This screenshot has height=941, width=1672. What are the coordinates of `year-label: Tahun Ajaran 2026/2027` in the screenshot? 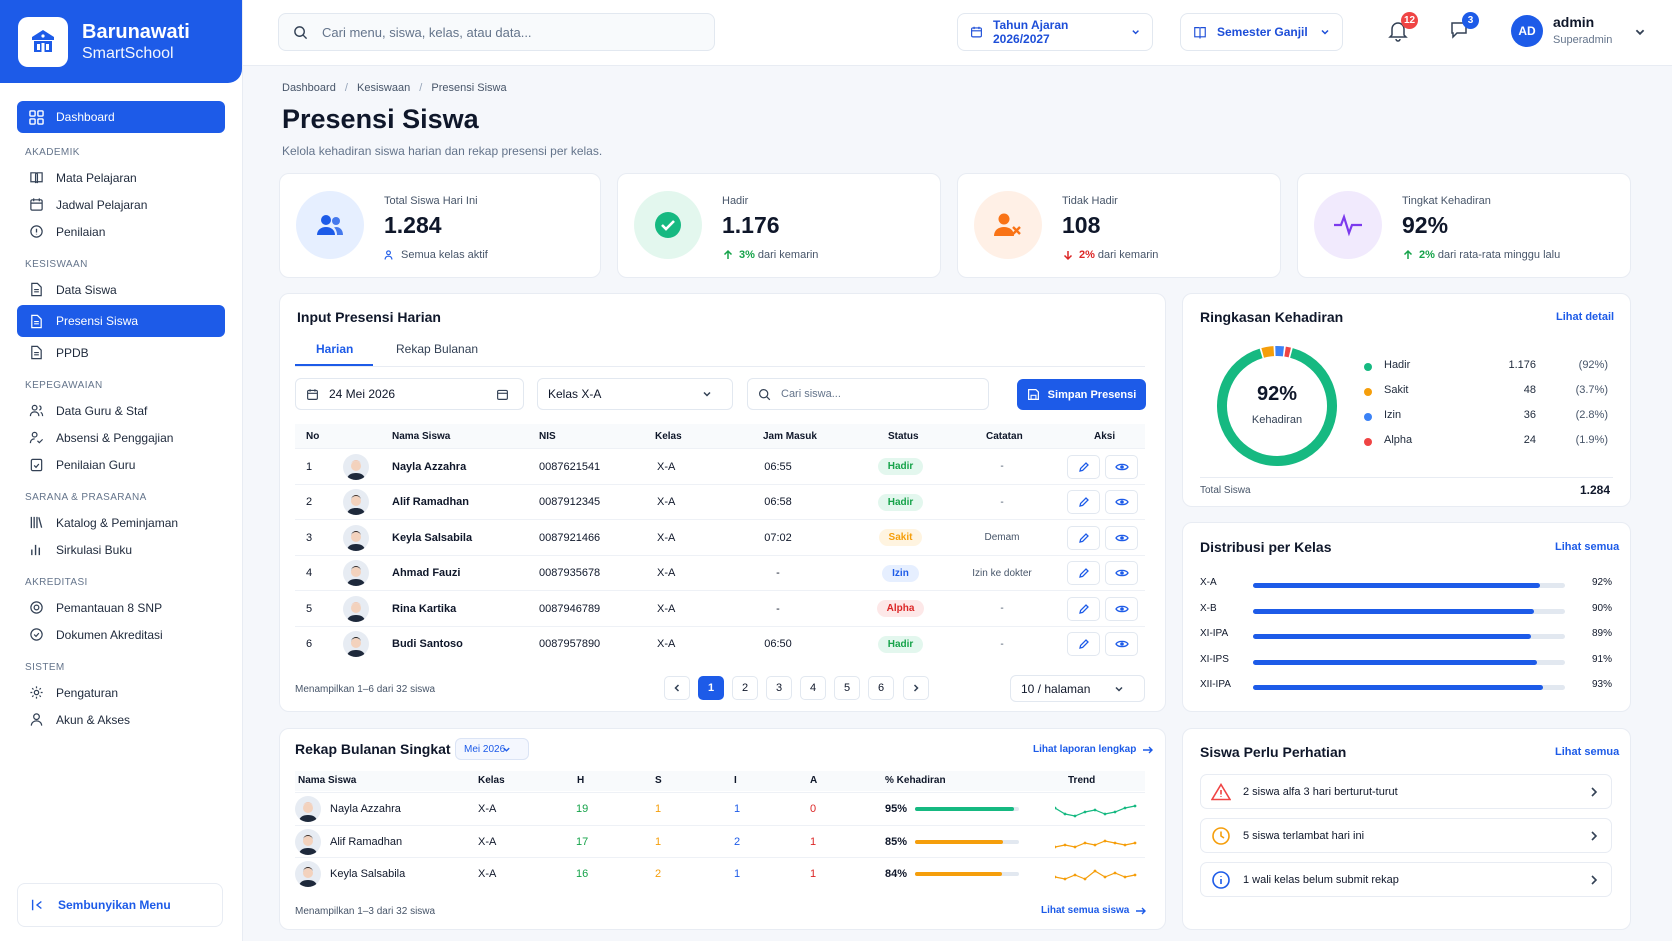 It's located at (1031, 32).